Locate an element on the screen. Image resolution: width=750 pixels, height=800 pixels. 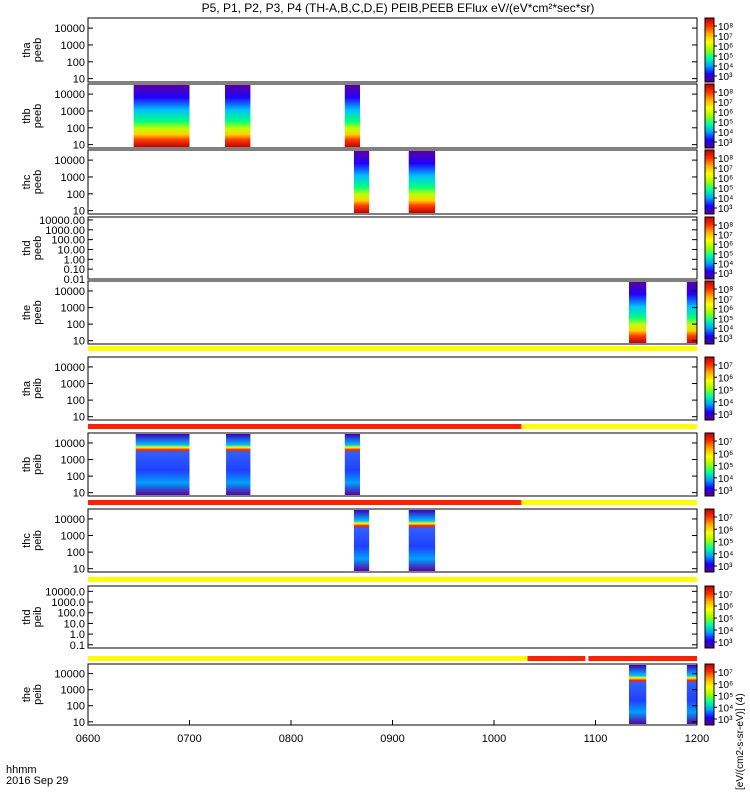
x-tick-label: 0900 is located at coordinates (392, 739).